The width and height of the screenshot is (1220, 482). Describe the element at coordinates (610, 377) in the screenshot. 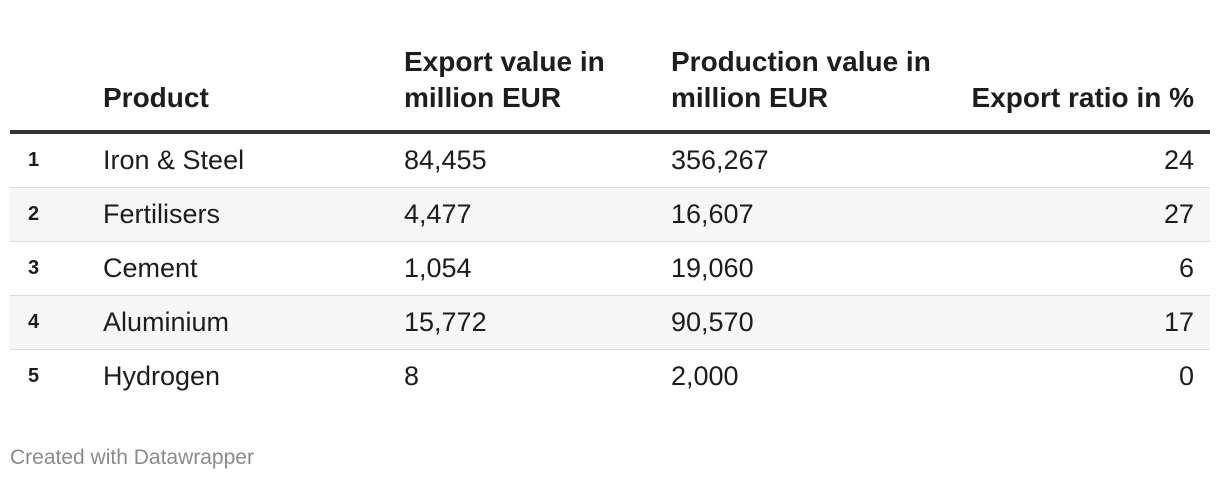

I see `table-row: 5 Hydrogen 8 2,000 0` at that location.